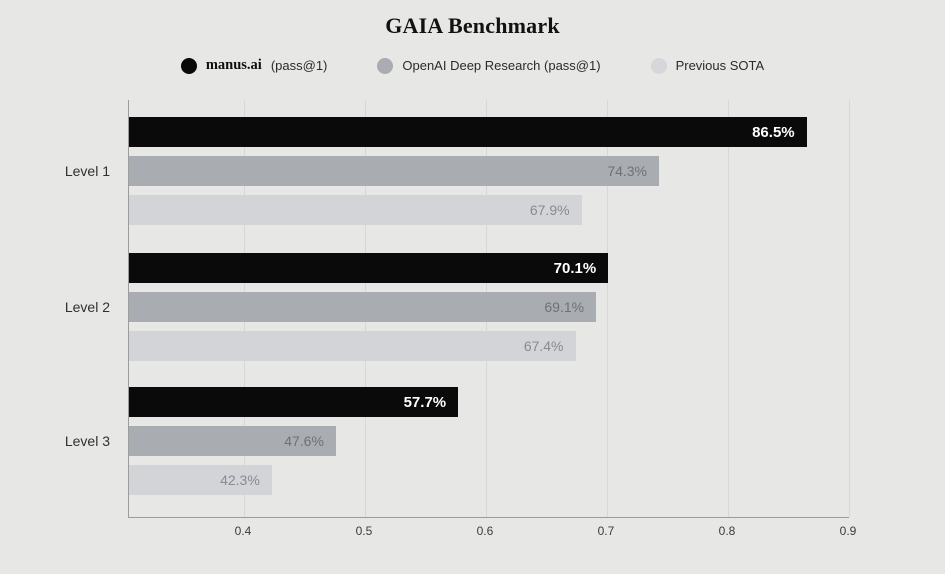  Describe the element at coordinates (355, 210) in the screenshot. I see `bar: 67.9%` at that location.